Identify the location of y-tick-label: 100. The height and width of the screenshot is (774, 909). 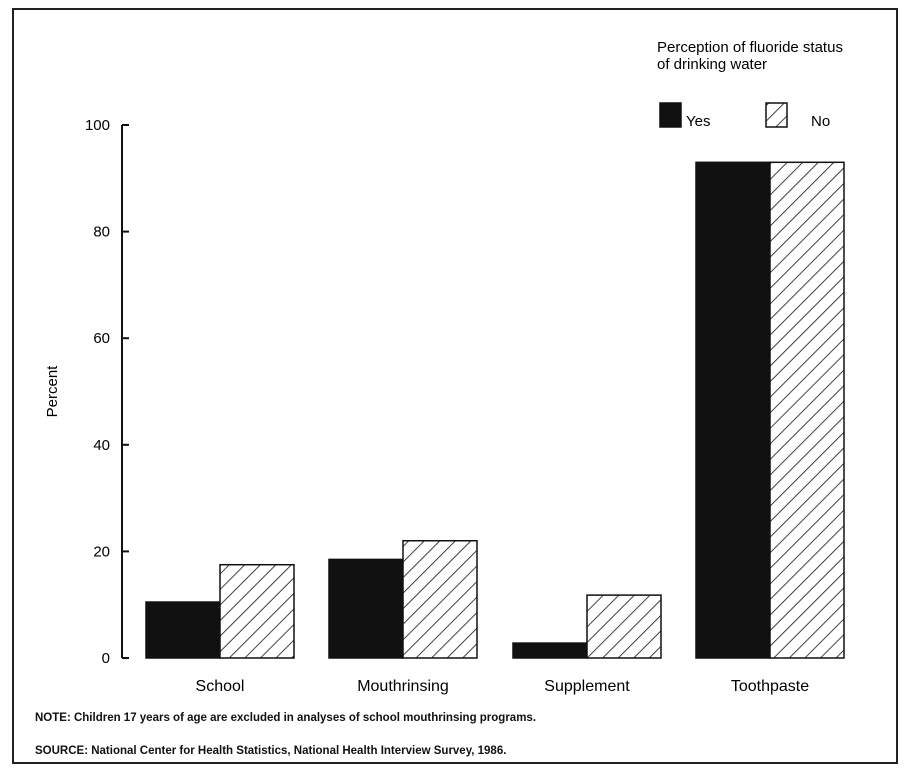
(97, 125).